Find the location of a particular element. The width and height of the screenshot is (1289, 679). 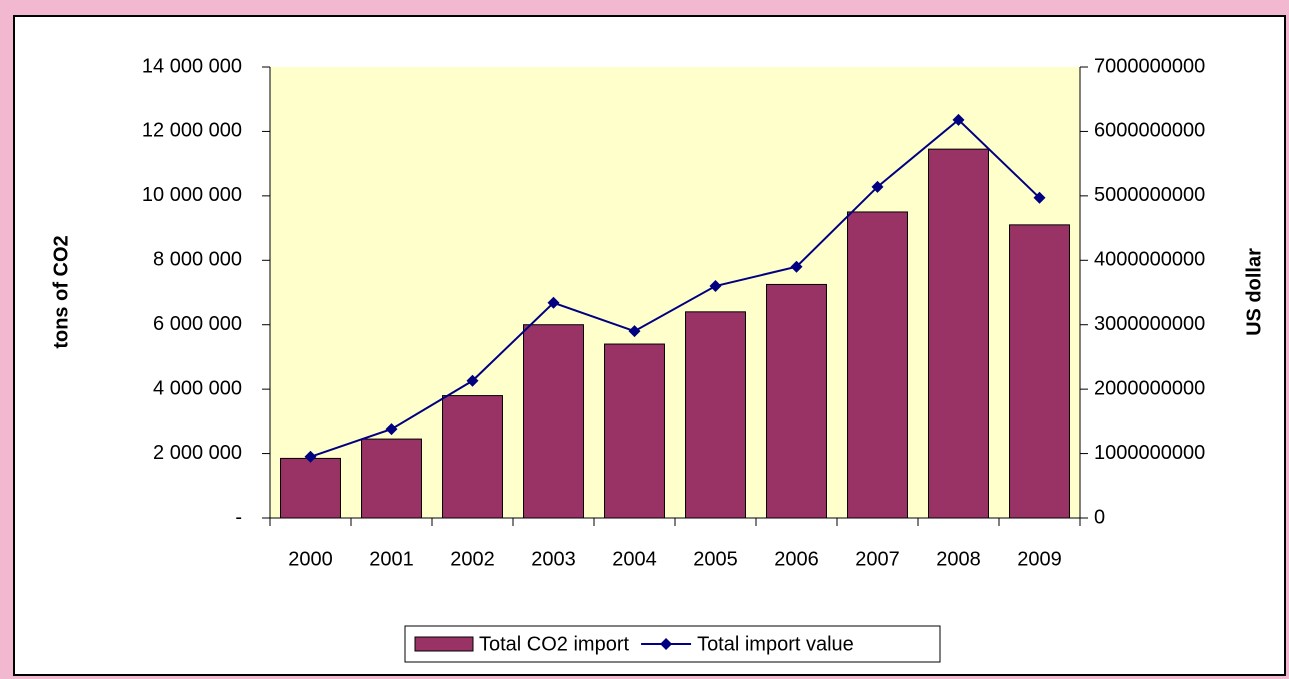

y-tick-label: - is located at coordinates (238, 517).